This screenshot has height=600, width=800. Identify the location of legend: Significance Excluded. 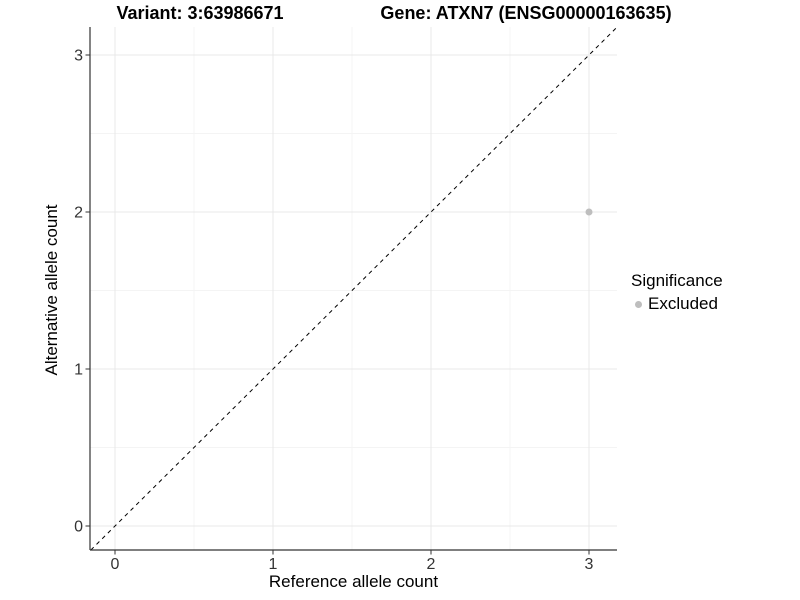
(677, 292).